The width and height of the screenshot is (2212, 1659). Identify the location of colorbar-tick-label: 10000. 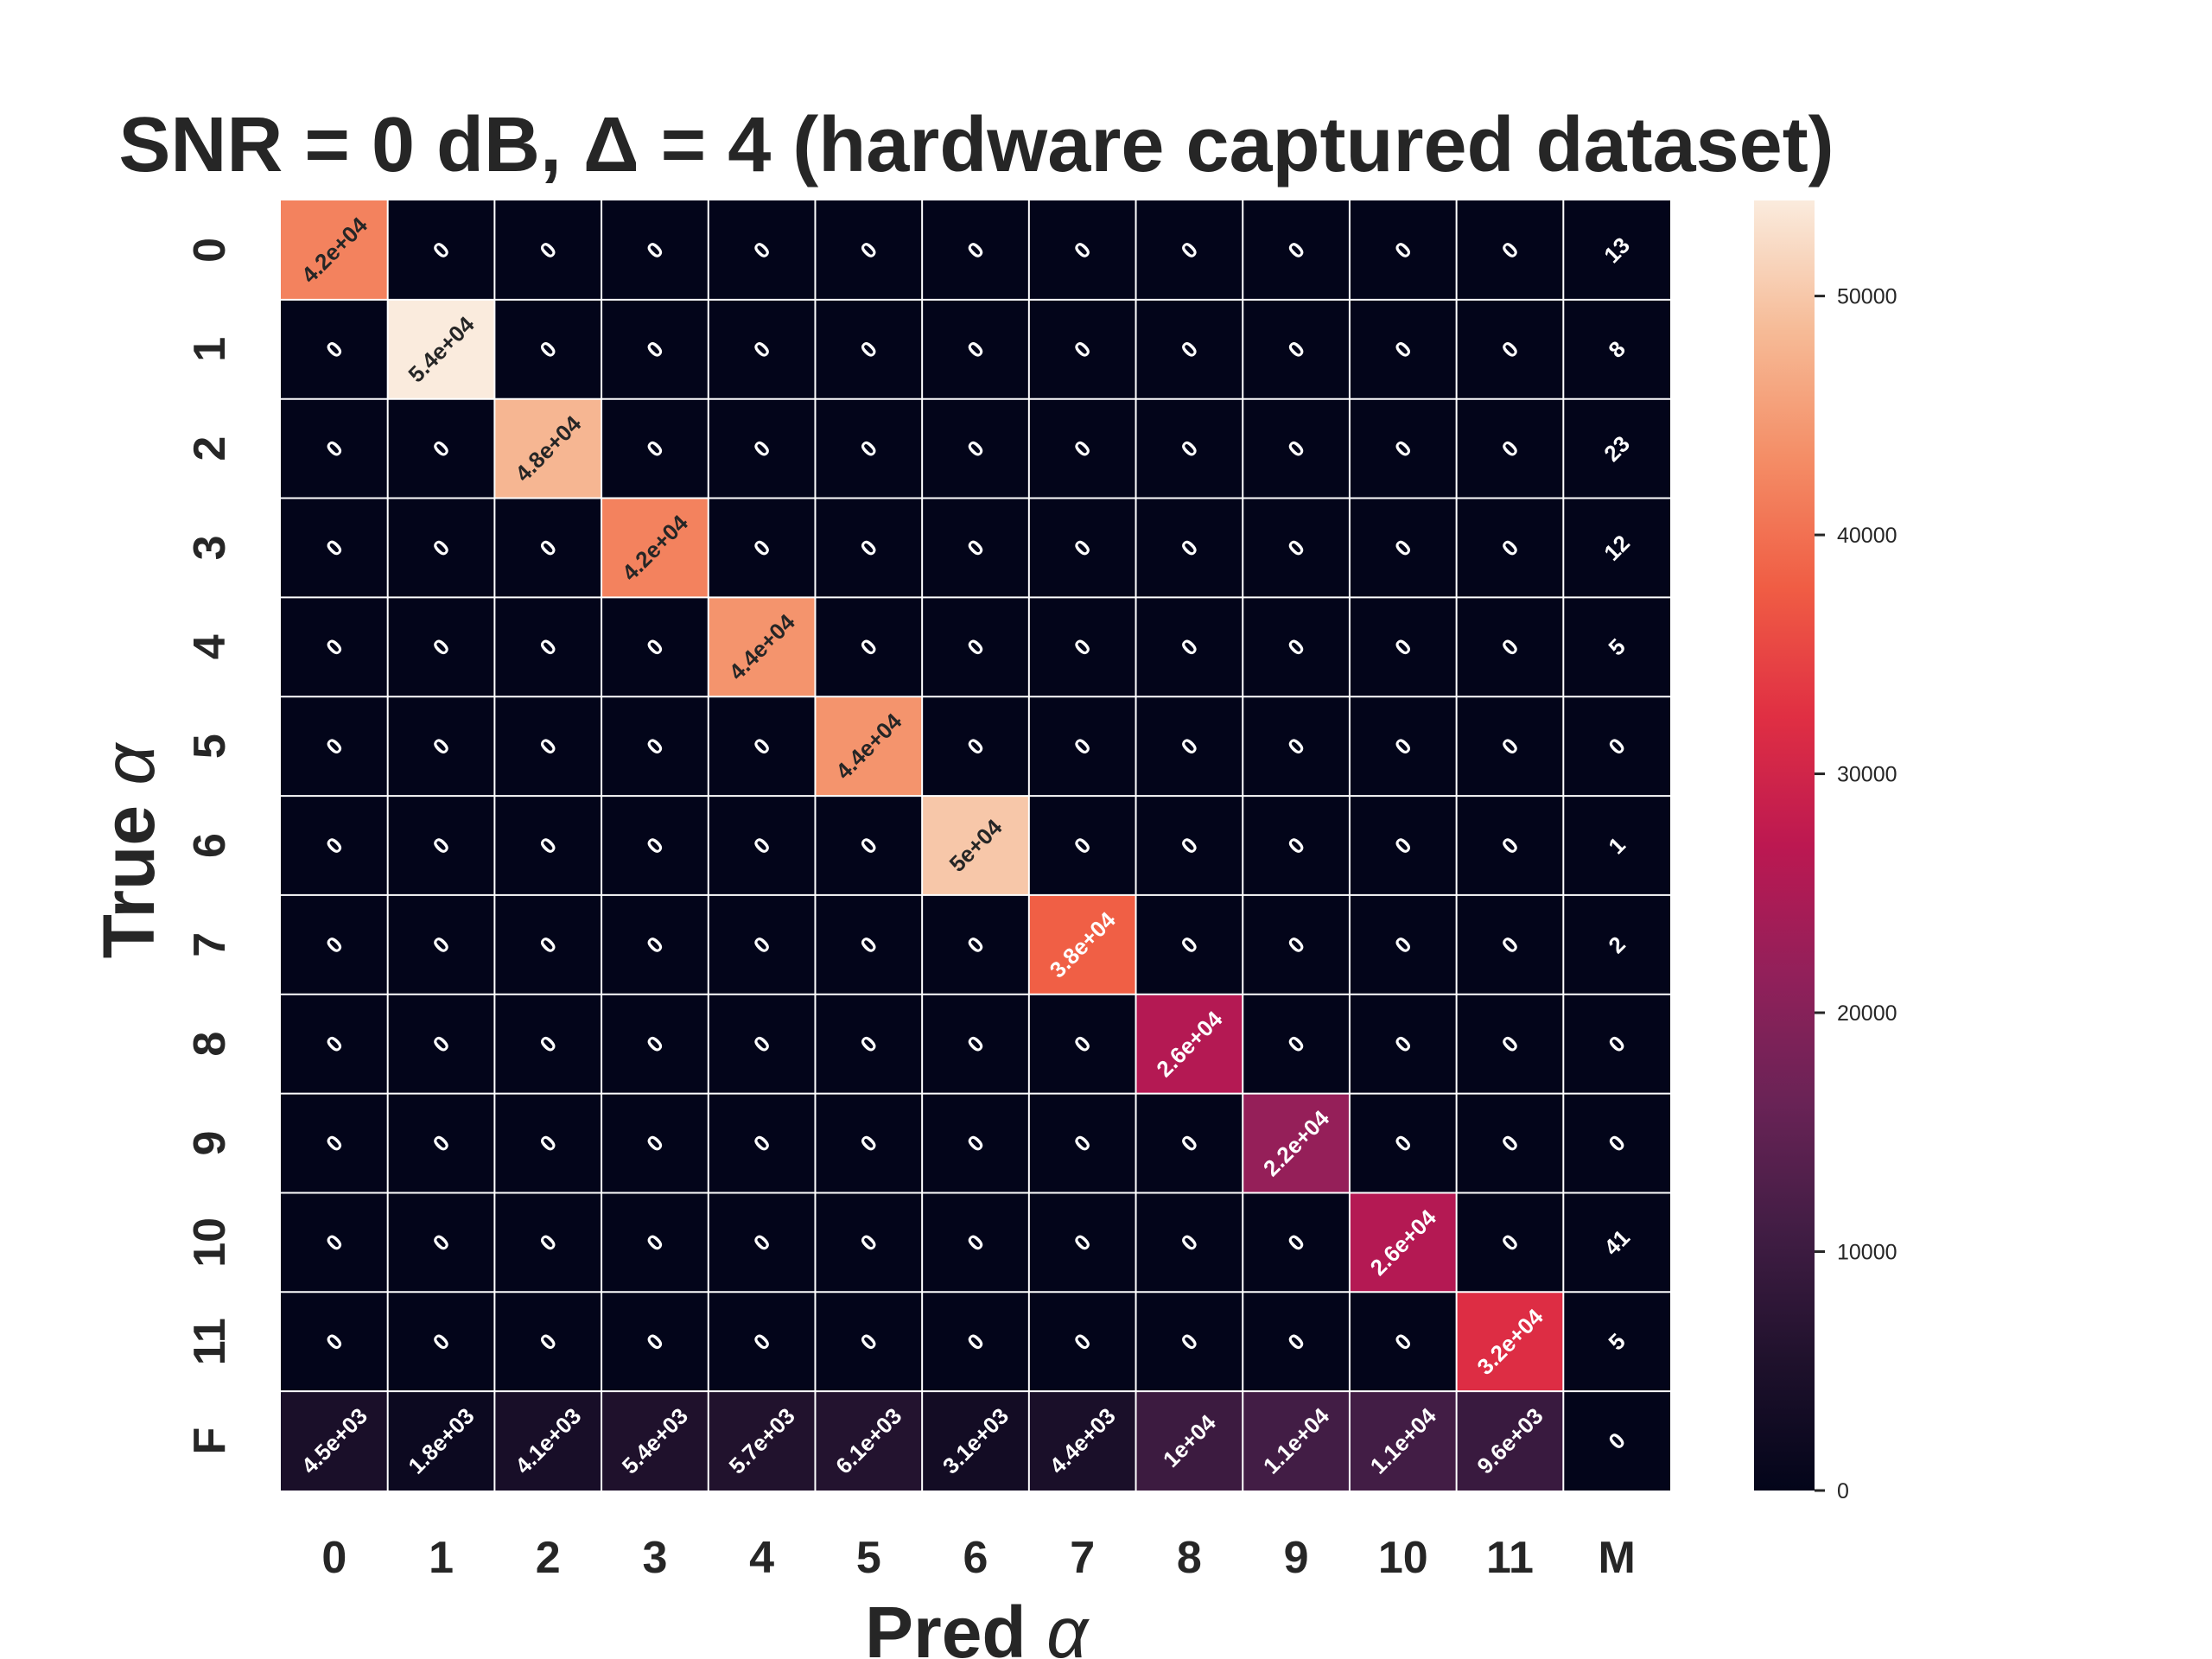
(1867, 1253).